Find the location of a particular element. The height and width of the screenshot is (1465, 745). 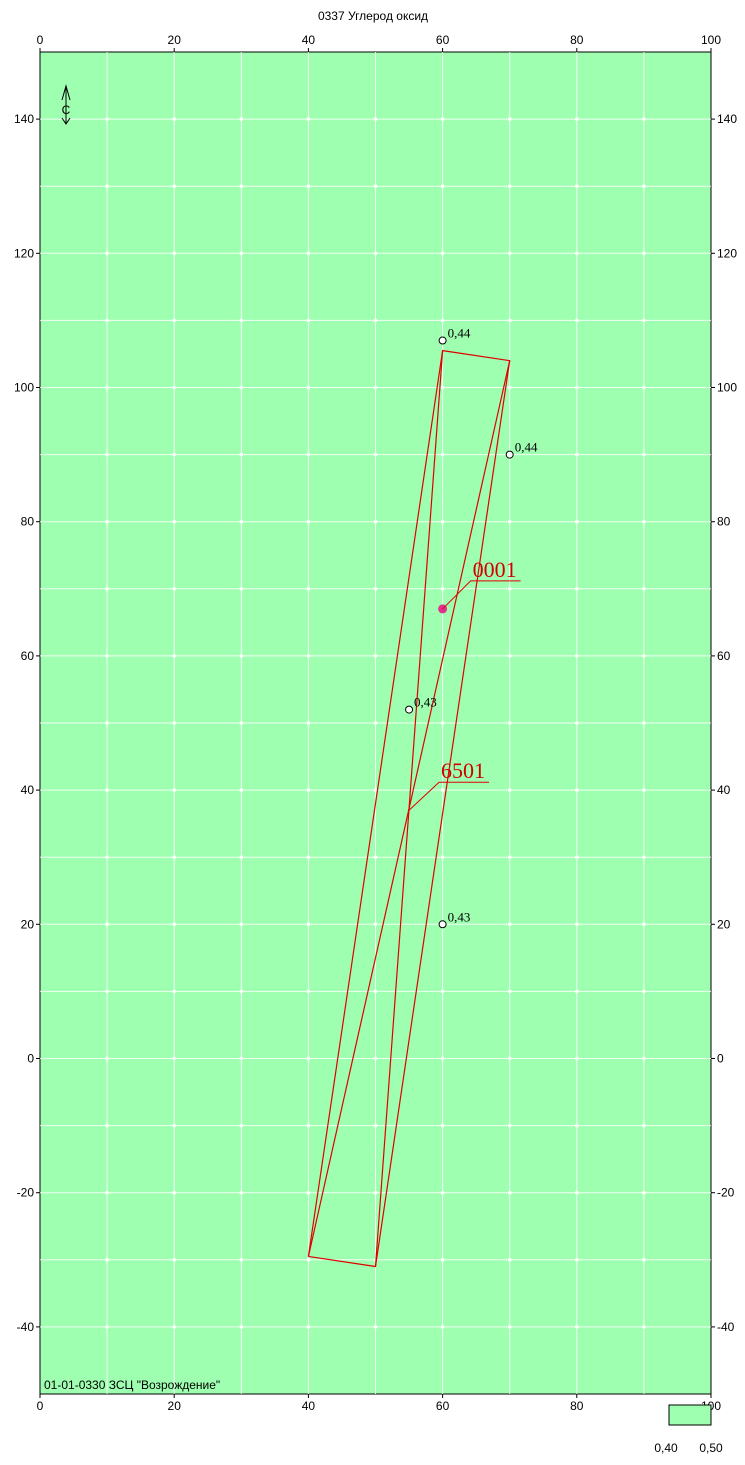

x-tick-label: 0 is located at coordinates (40, 40).